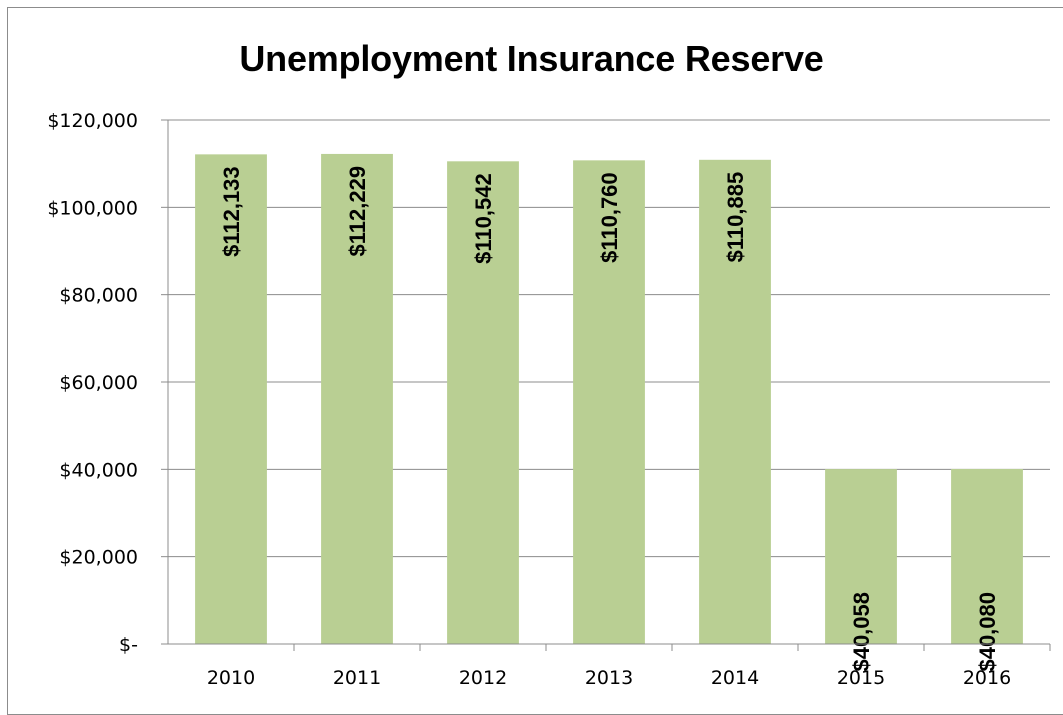  Describe the element at coordinates (609, 666) in the screenshot. I see `x-axis: 2010 2011 2012 2013 2014 2015 2016` at that location.